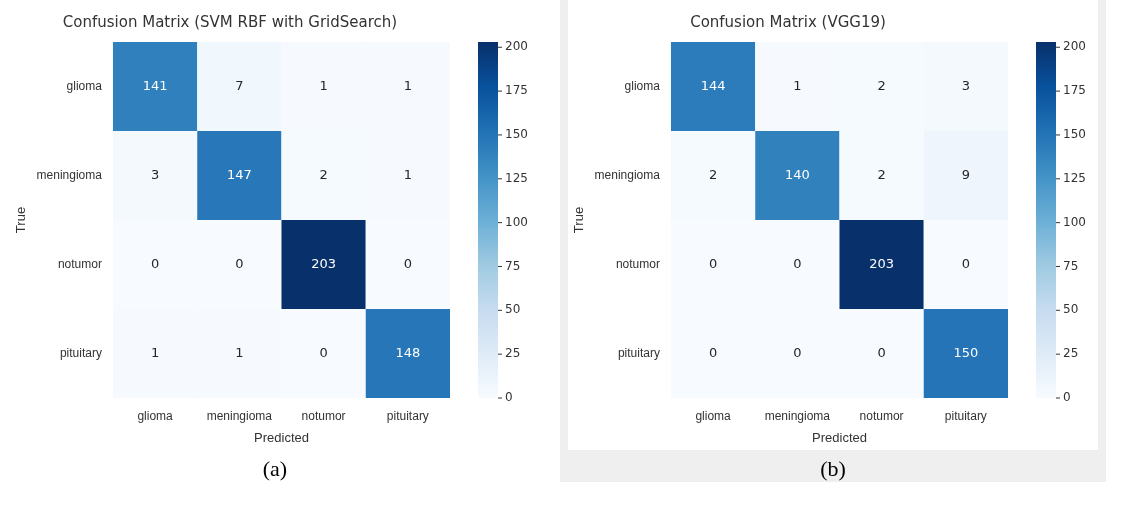 This screenshot has width=1123, height=513. What do you see at coordinates (788, 21) in the screenshot?
I see `chart-title: Confusion Matrix (VGG19)` at bounding box center [788, 21].